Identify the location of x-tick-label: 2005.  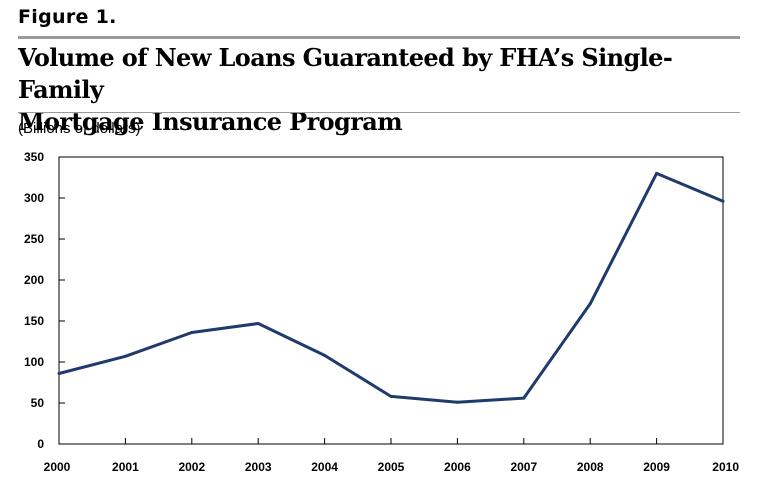
(391, 467).